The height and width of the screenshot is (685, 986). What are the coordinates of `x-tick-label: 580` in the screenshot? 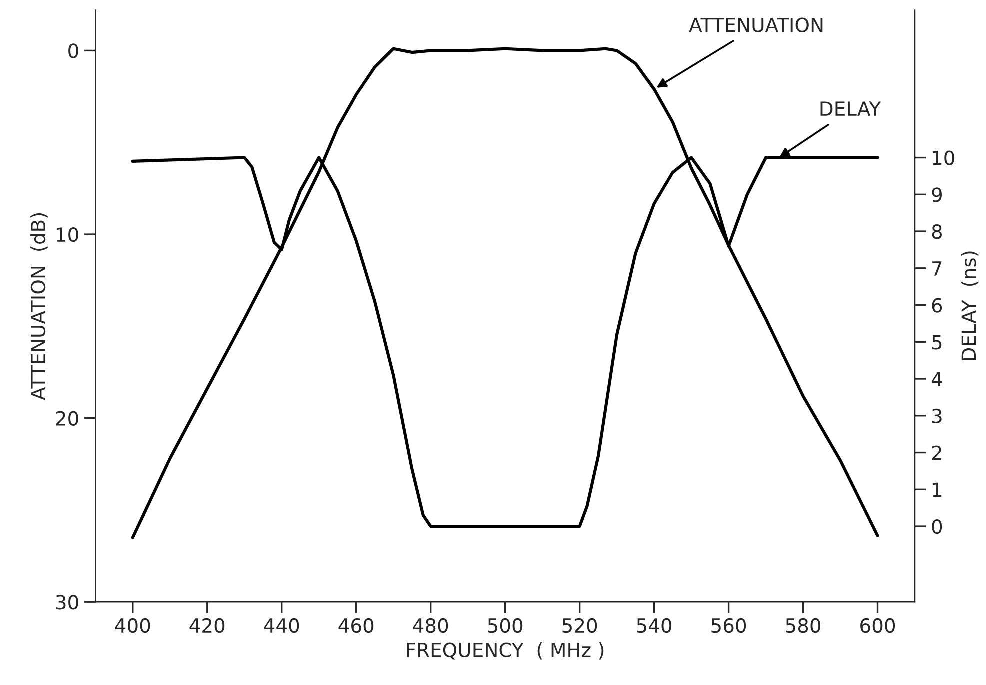 It's located at (803, 626).